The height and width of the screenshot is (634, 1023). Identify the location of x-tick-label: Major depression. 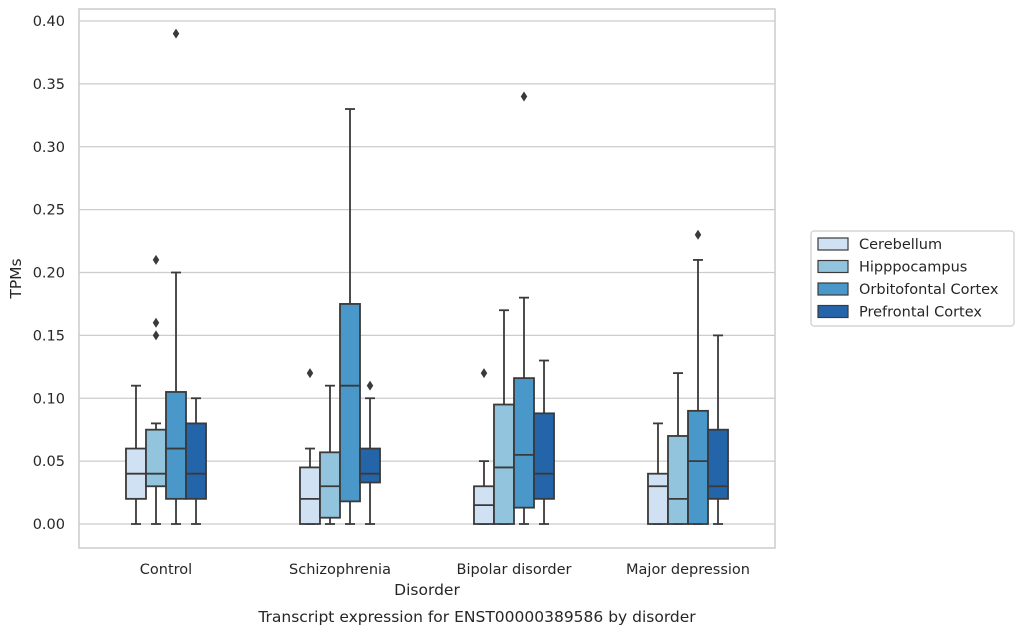
(688, 570).